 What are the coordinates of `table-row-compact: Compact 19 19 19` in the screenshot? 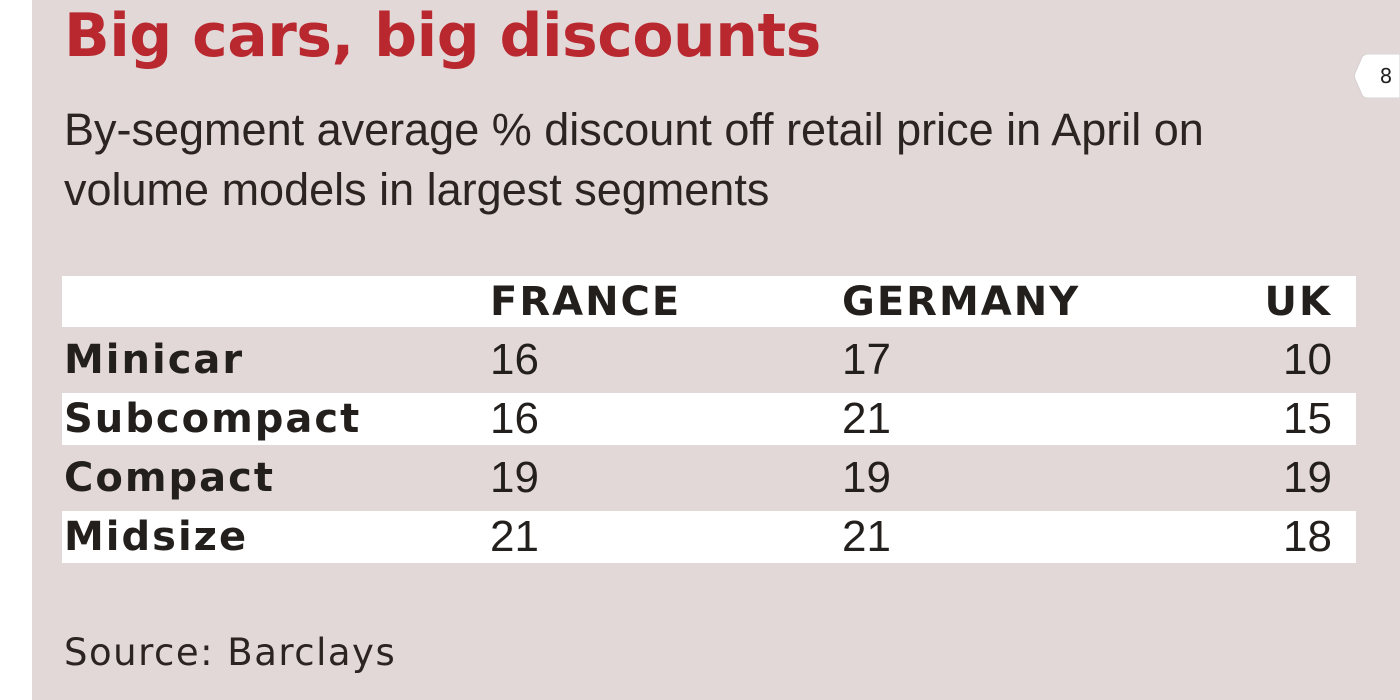 It's located at (709, 478).